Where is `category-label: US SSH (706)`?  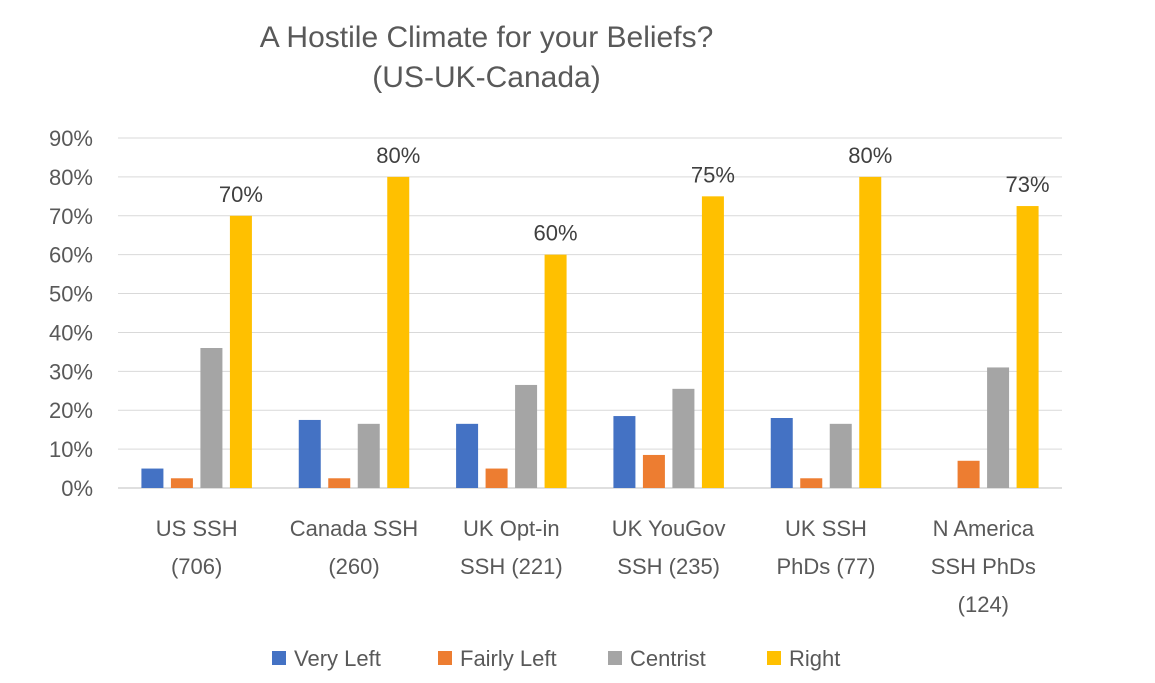 category-label: US SSH (706) is located at coordinates (197, 547).